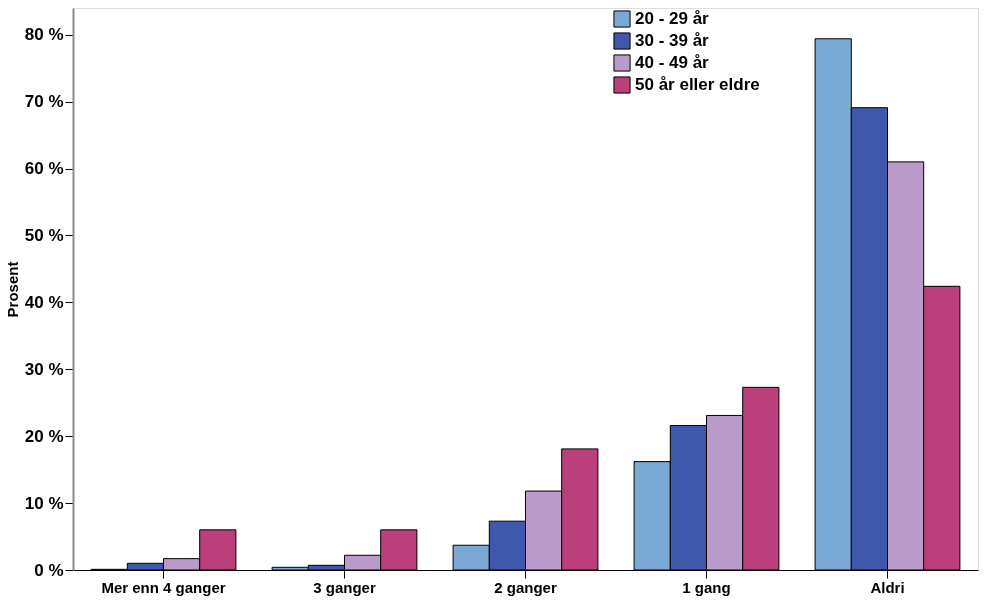 The width and height of the screenshot is (1008, 605). I want to click on x-tick-label: 1 gang, so click(706, 587).